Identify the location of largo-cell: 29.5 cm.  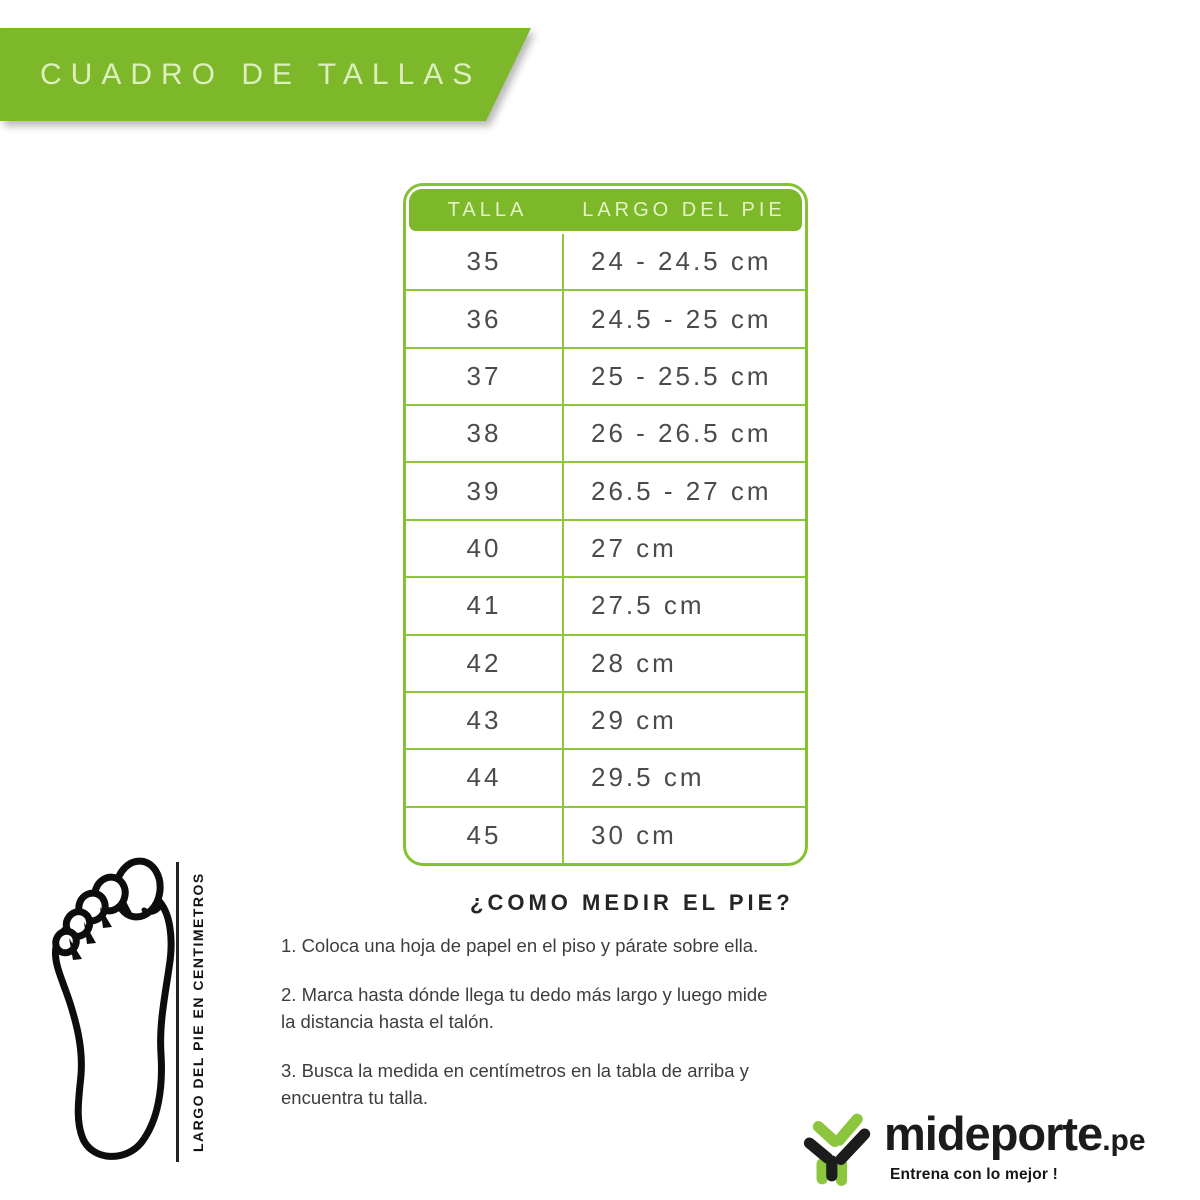
(648, 777).